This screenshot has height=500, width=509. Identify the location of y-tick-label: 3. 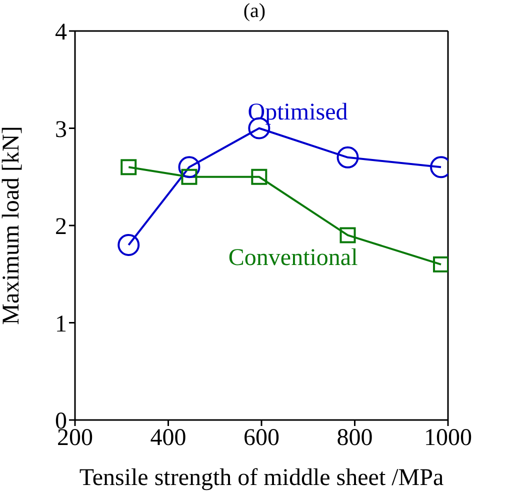
(61, 129).